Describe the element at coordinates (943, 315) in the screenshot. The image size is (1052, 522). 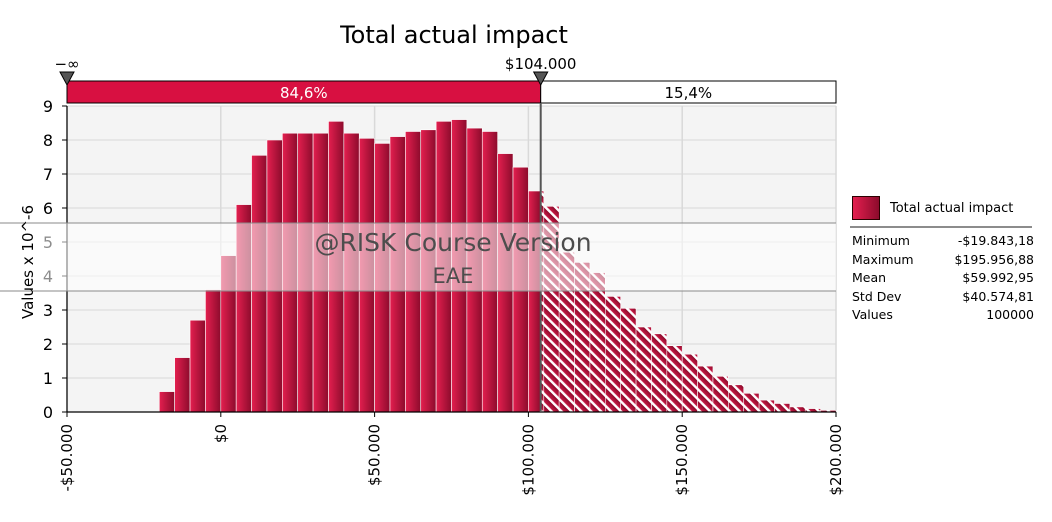
I see `statistics-row: Values 100000` at that location.